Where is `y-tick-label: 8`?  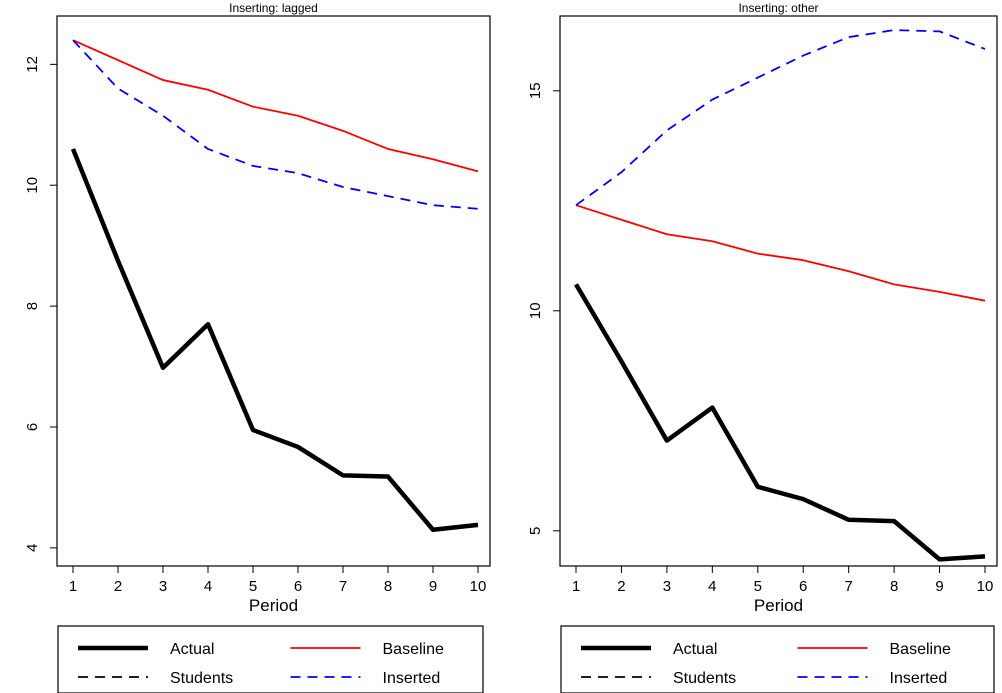 y-tick-label: 8 is located at coordinates (32, 306).